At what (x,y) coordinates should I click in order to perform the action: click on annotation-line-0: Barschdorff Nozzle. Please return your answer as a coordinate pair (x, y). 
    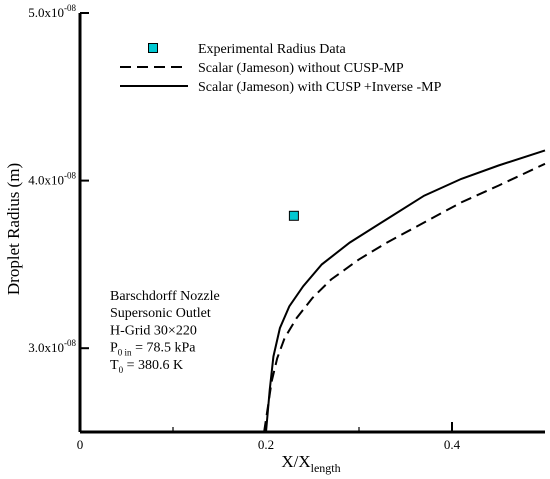
    Looking at the image, I should click on (165, 296).